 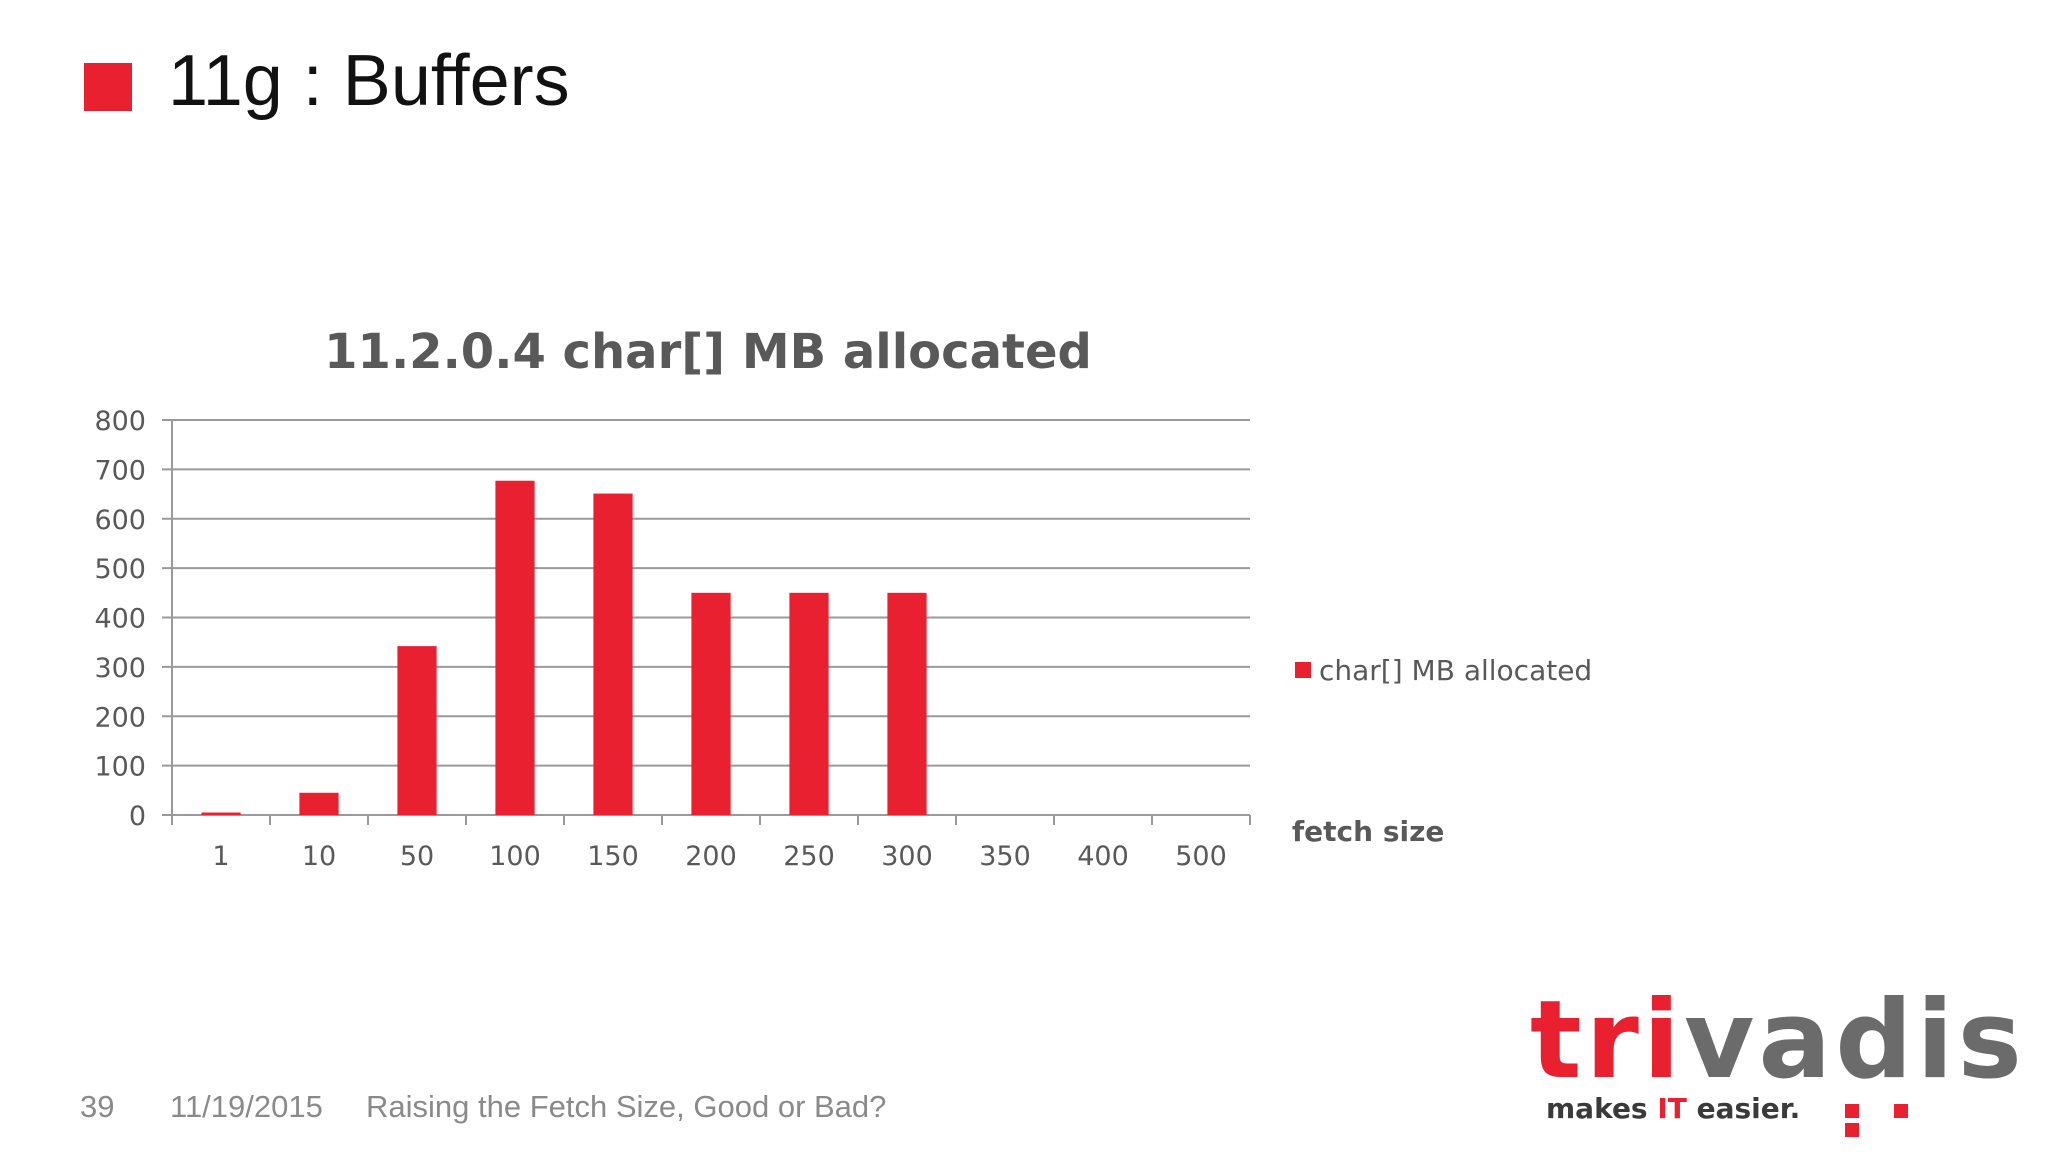 What do you see at coordinates (626, 1106) in the screenshot?
I see `footer-presentation-title: Raising the Fetch Size, Good or Bad?` at bounding box center [626, 1106].